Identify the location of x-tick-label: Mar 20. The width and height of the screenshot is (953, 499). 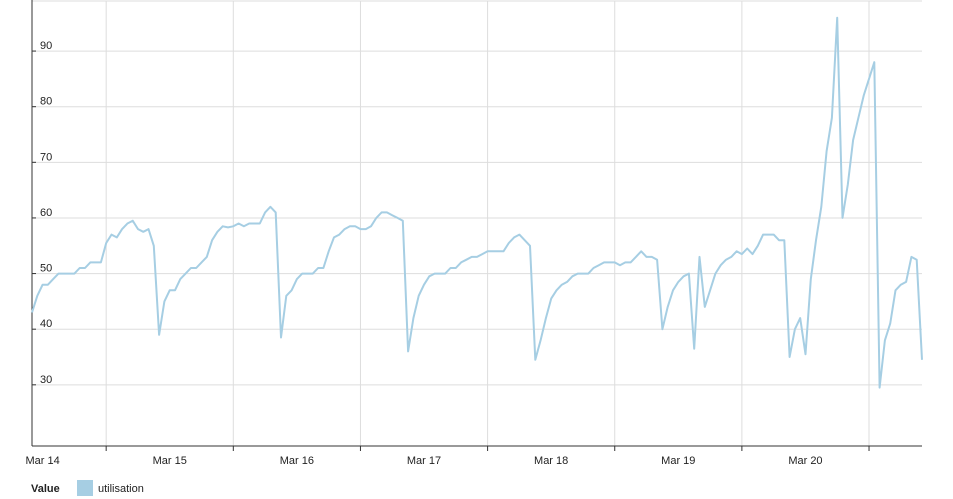
(805, 461).